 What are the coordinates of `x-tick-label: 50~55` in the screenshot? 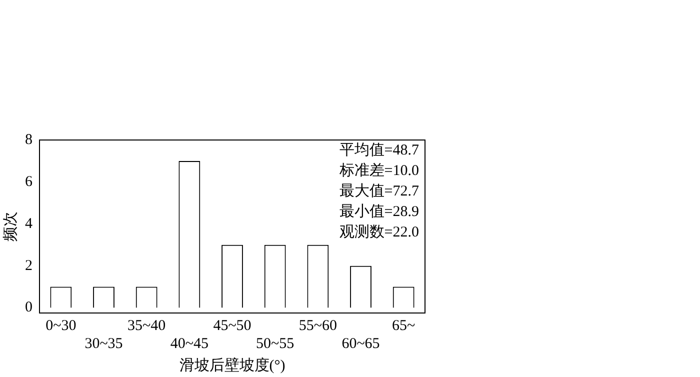 It's located at (275, 344).